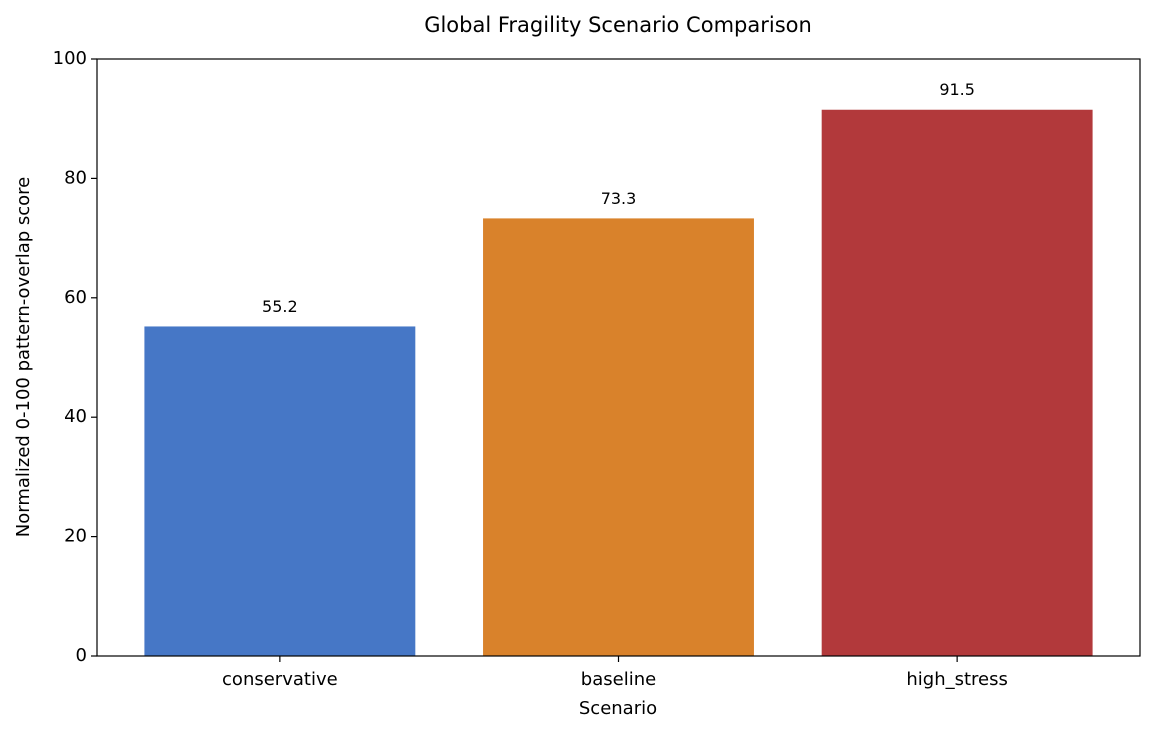 This screenshot has width=1155, height=735. I want to click on y-tick-label: 20, so click(75, 536).